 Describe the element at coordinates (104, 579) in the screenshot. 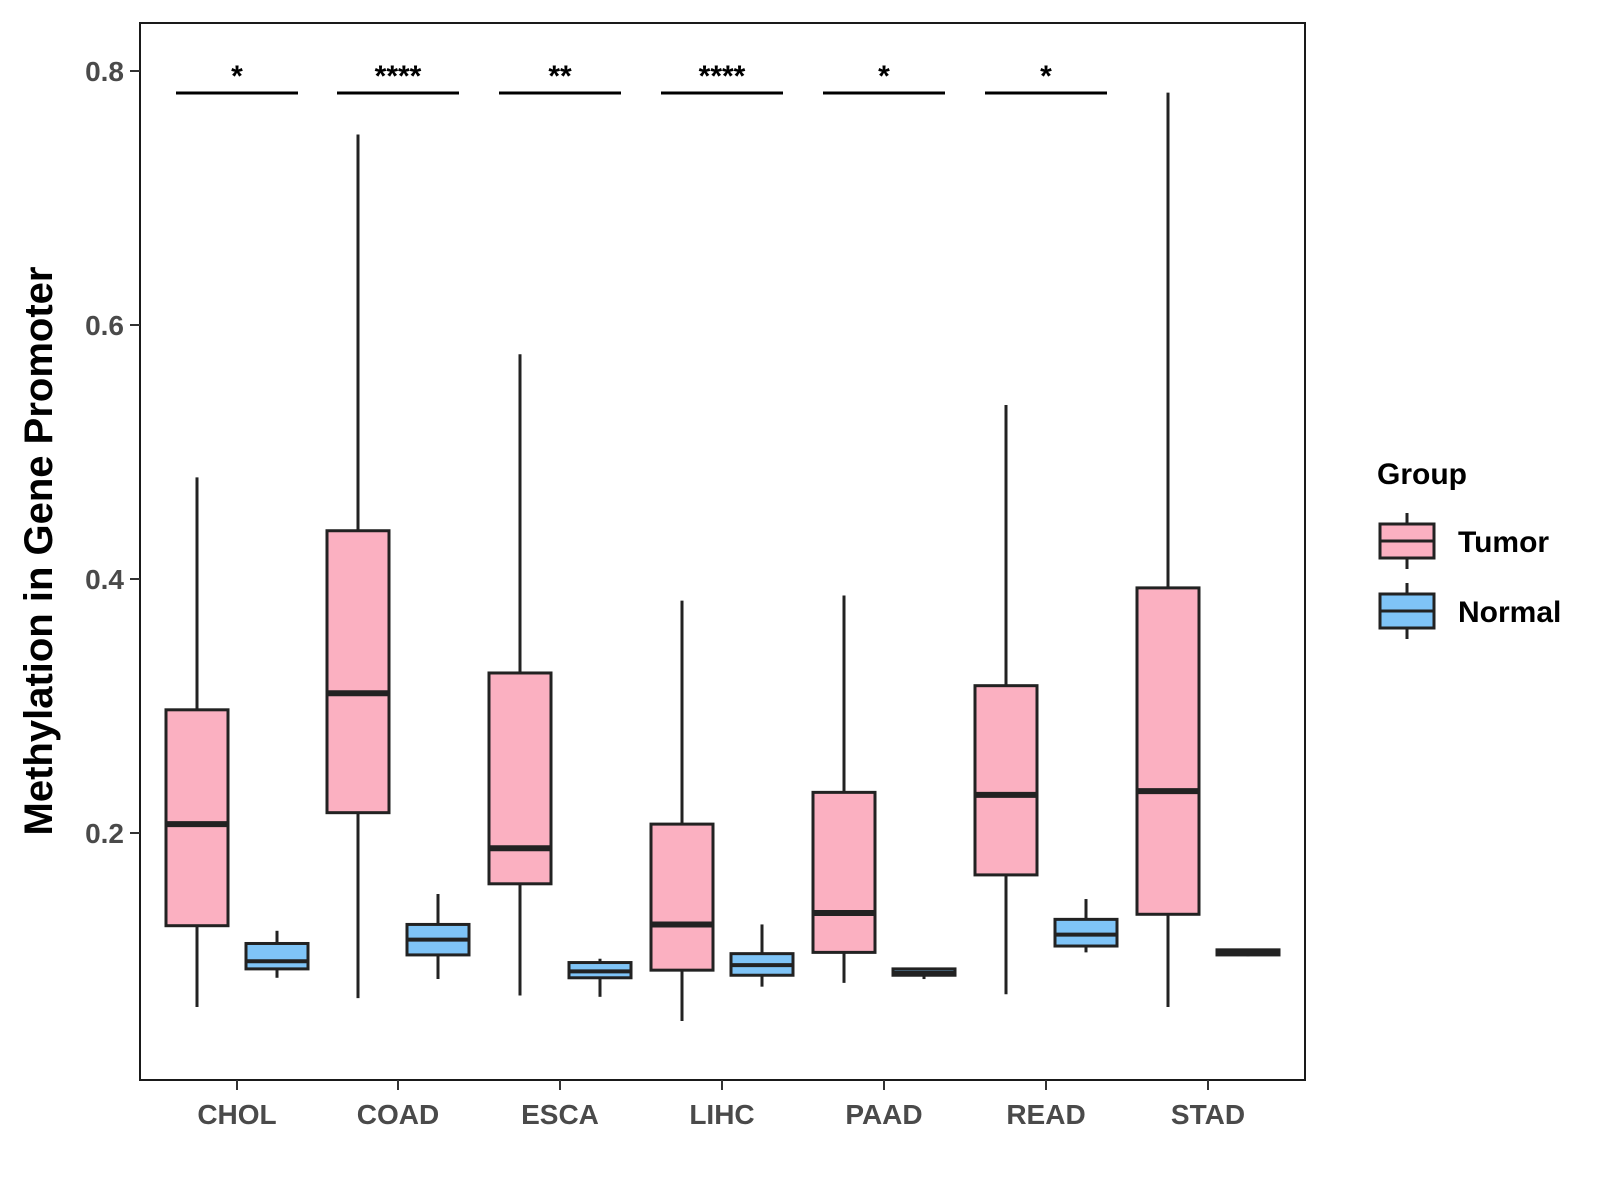

I see `y-tick-label: 0.4` at that location.